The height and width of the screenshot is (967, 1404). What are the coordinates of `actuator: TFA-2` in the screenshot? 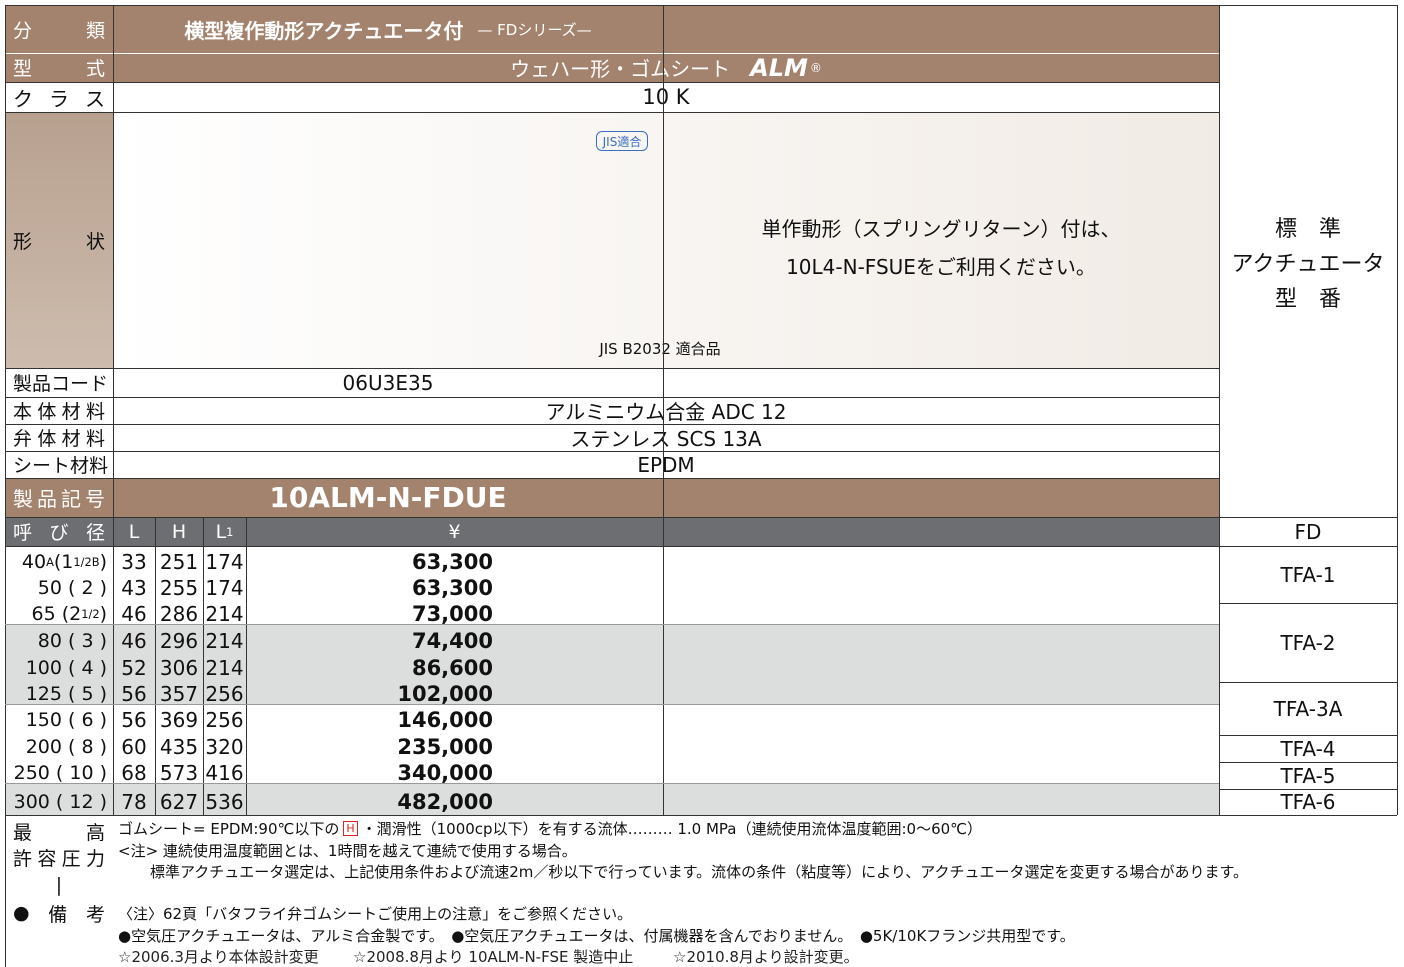 It's located at (1308, 642).